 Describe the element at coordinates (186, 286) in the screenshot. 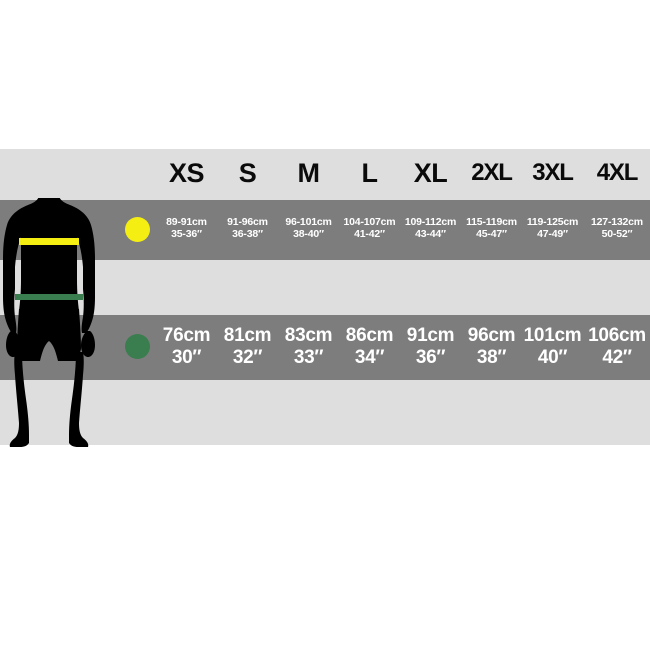

I see `spacer1-cell-xs` at that location.